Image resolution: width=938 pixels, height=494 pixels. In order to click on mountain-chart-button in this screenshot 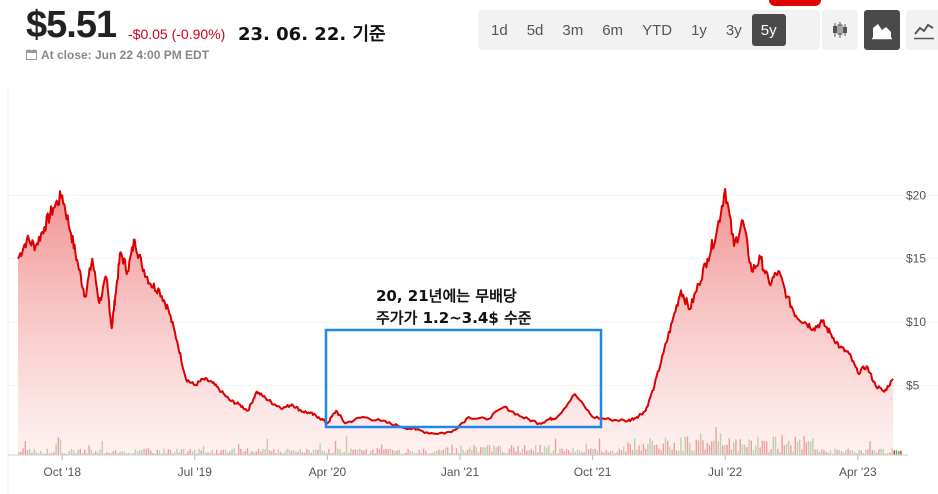, I will do `click(882, 30)`.